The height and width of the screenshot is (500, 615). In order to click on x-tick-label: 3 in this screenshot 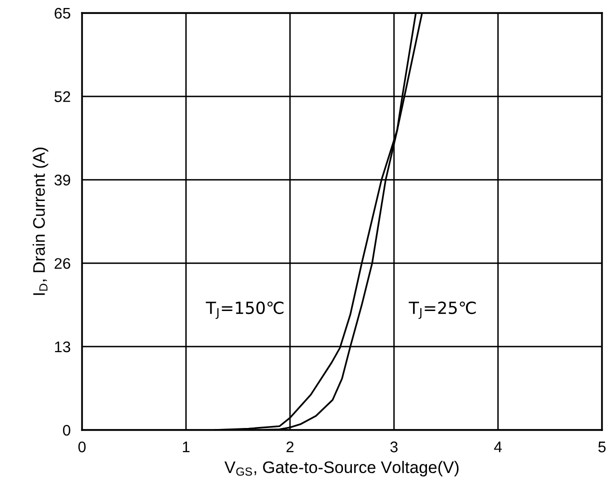, I will do `click(394, 447)`.